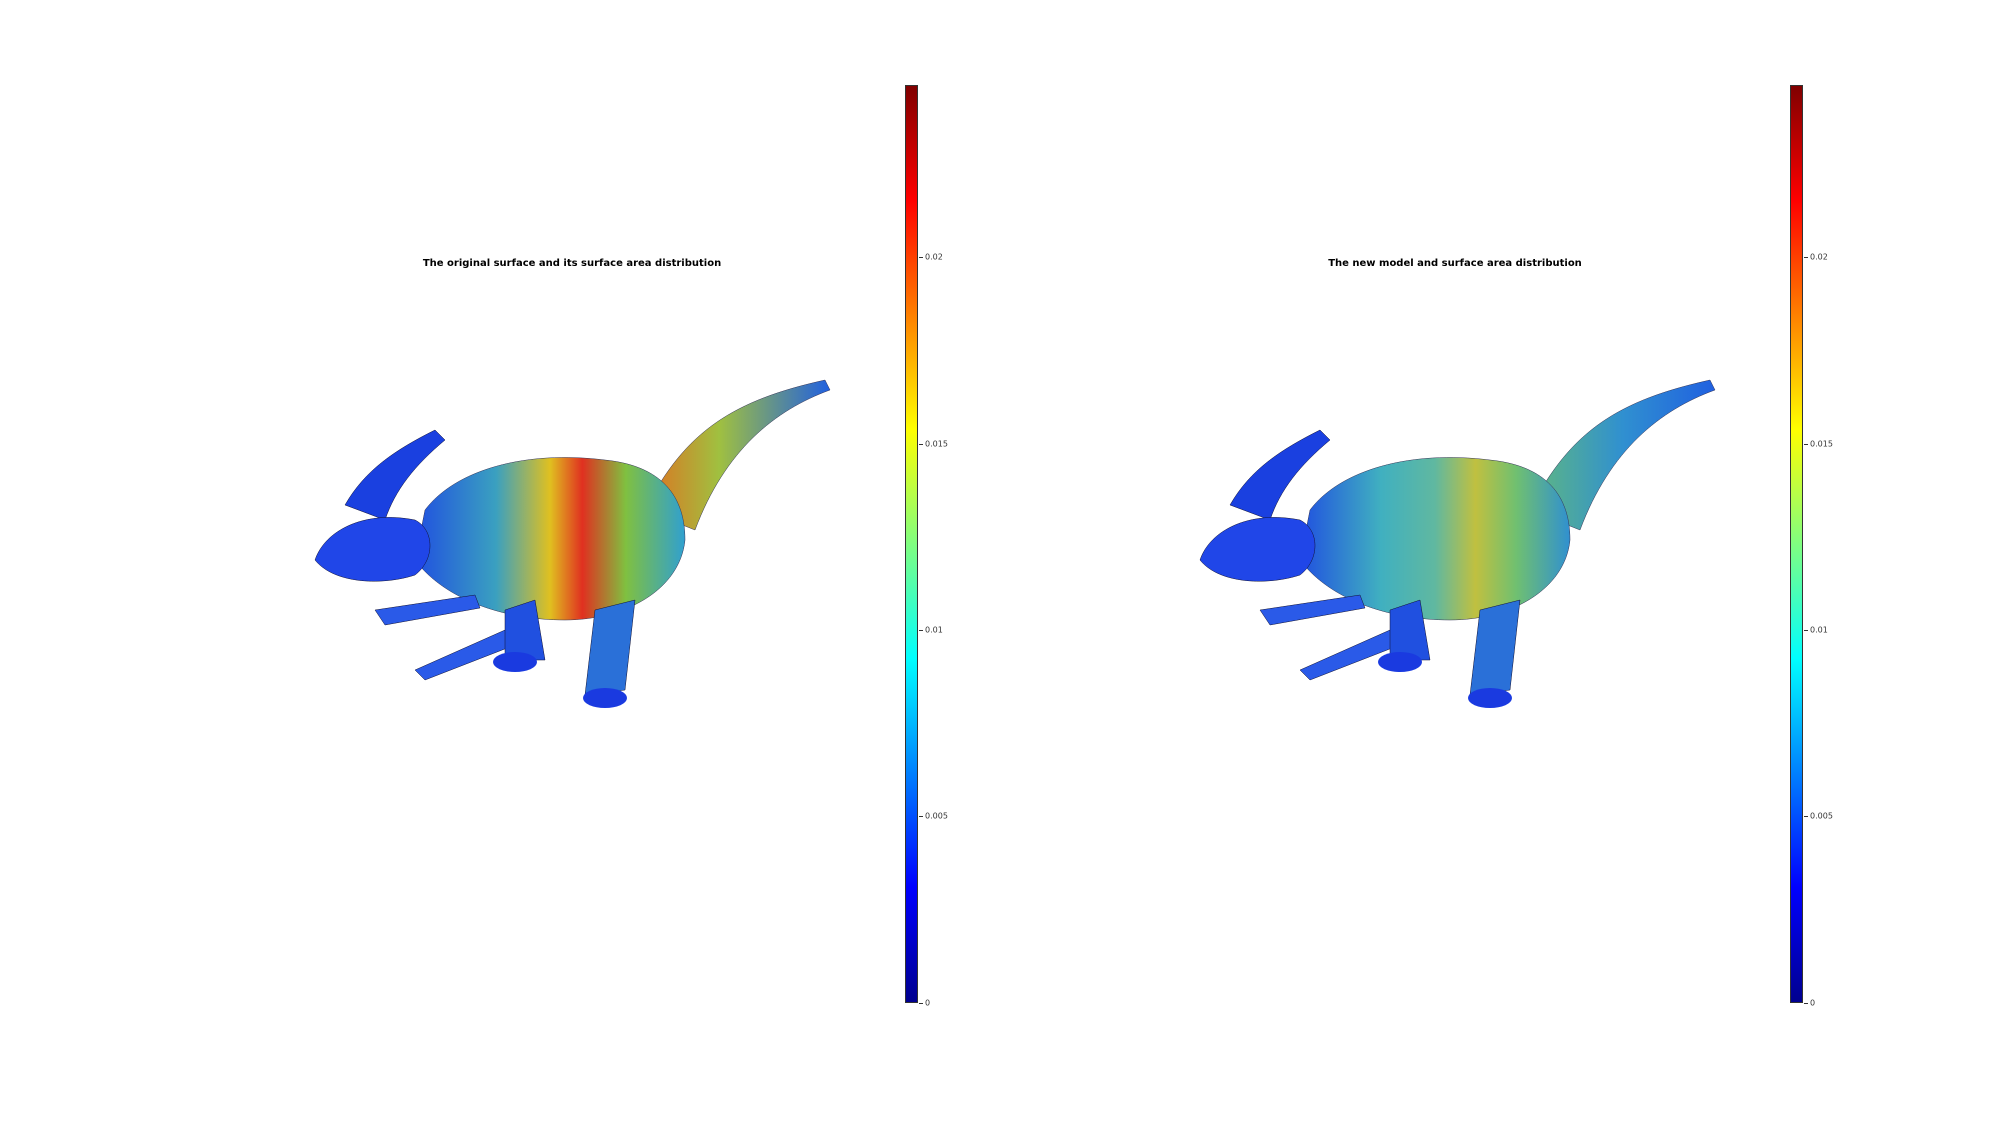 The image size is (2000, 1121). I want to click on left-colorbar-tick-label: 0.005, so click(936, 816).